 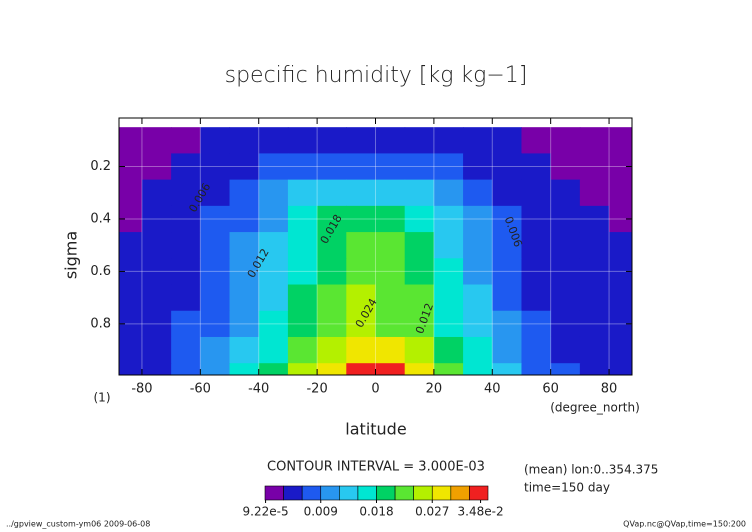 I want to click on colorbar-label: 0.027, so click(x=432, y=512).